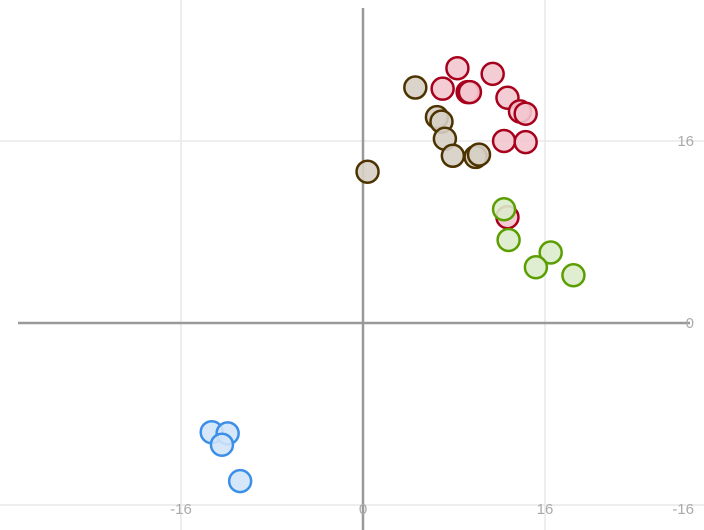 This screenshot has height=530, width=704. Describe the element at coordinates (685, 141) in the screenshot. I see `y-tick-label: 16` at that location.